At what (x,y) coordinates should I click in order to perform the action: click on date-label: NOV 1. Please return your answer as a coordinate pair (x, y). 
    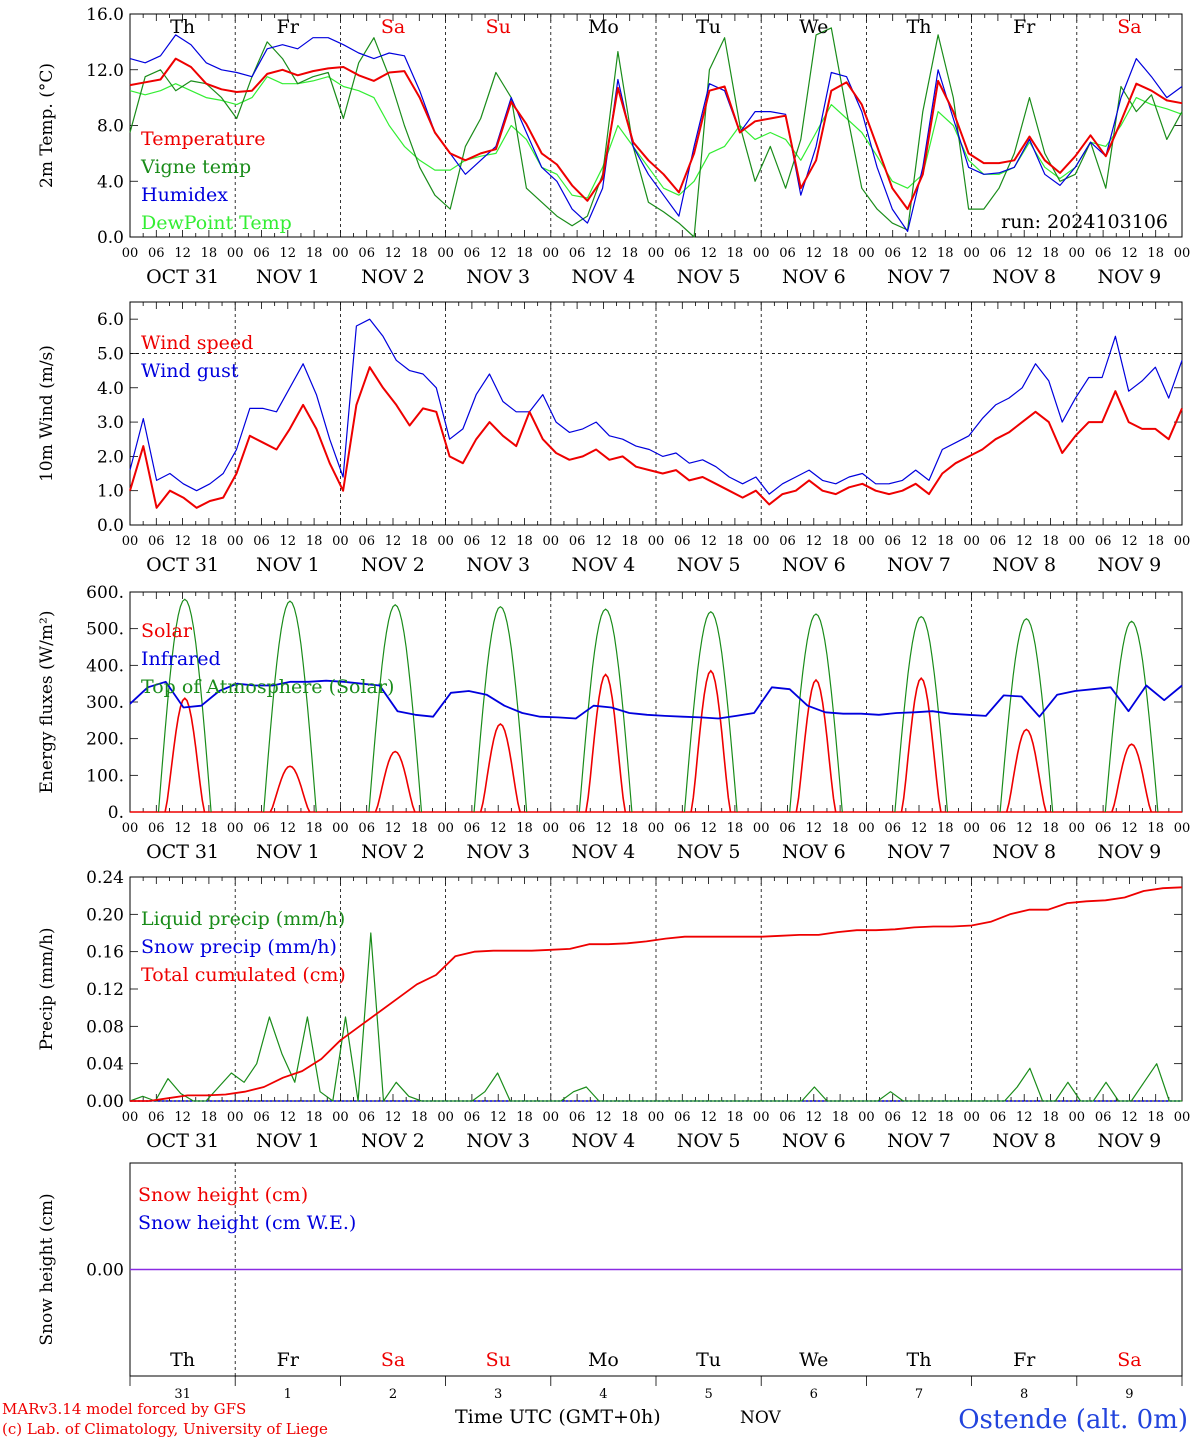
    Looking at the image, I should click on (288, 565).